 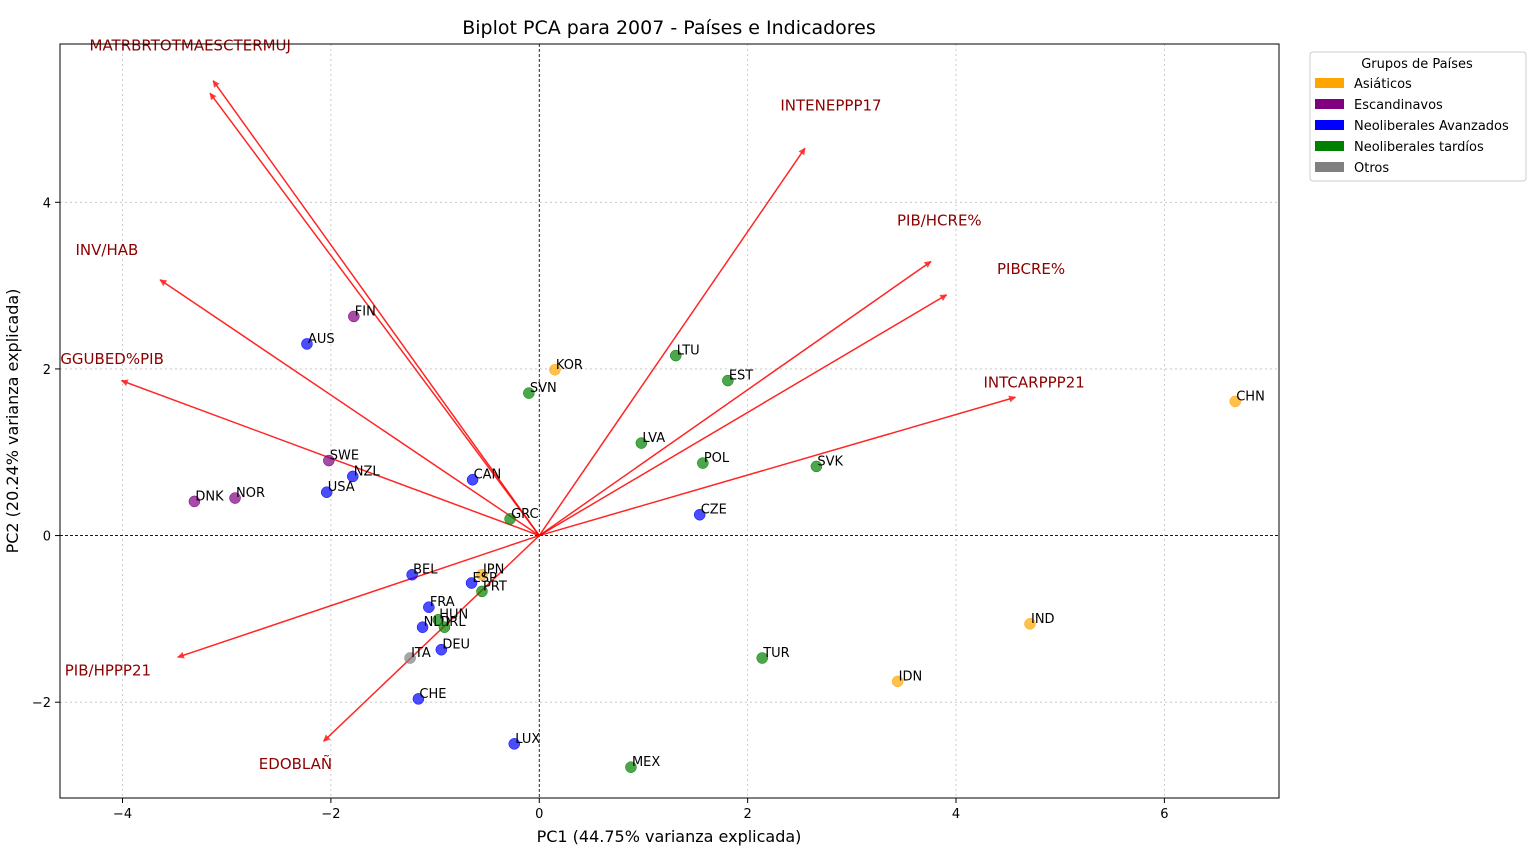 I want to click on loading-label: PIB/HPPP21, so click(x=108, y=671).